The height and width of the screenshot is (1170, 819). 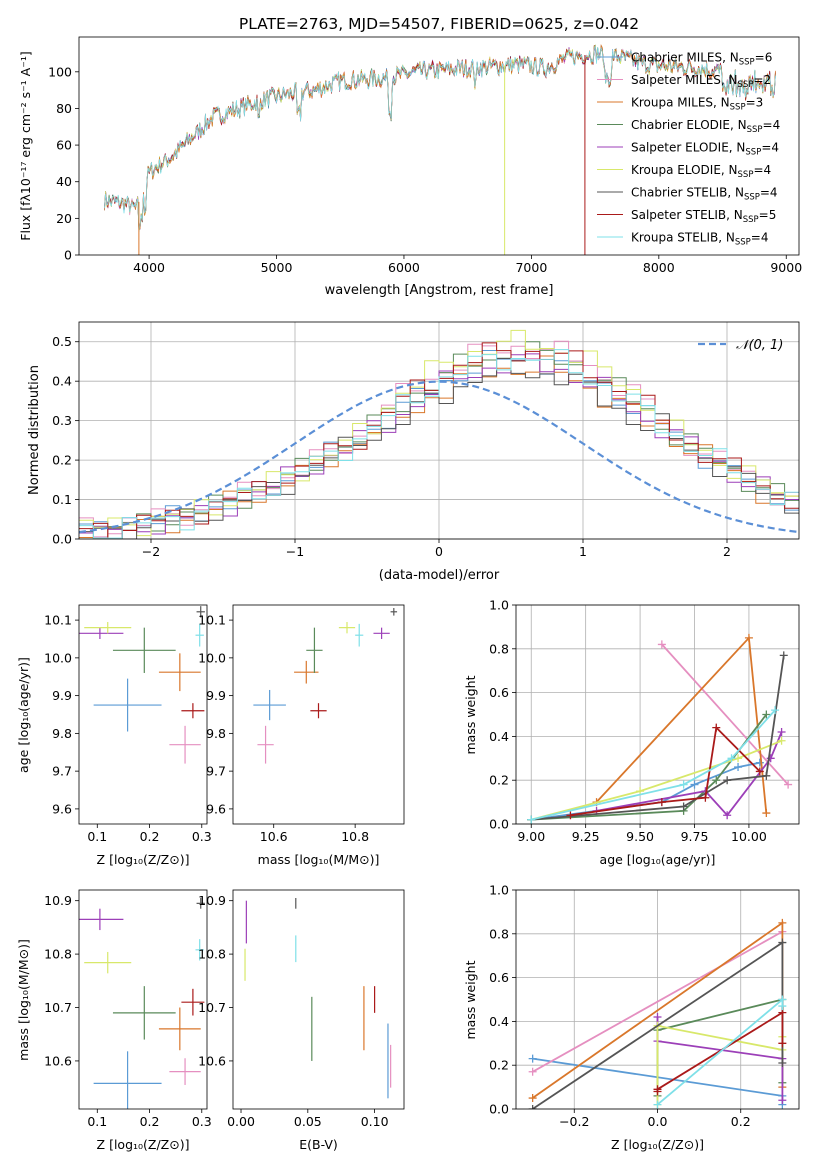 I want to click on y-tick-label: 10.1, so click(x=212, y=620).